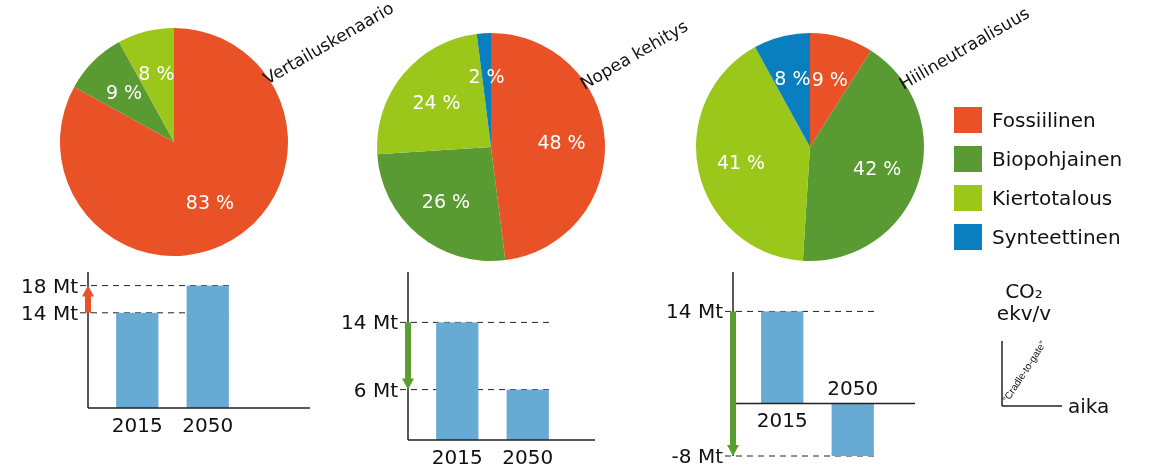  Describe the element at coordinates (446, 201) in the screenshot. I see `data-label: 26 %` at that location.